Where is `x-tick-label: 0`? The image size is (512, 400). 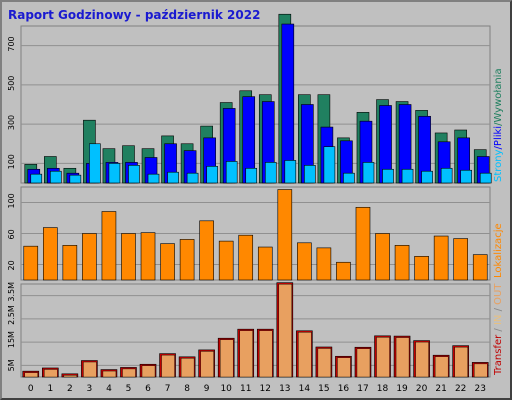
x-tick-label: 0 is located at coordinates (31, 389).